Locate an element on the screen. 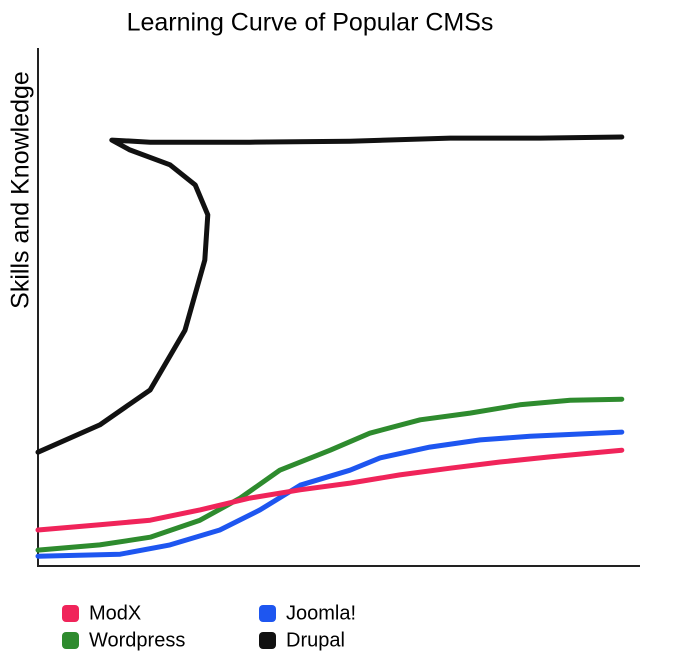 This screenshot has height=672, width=675. legend-label: Wordpress is located at coordinates (137, 640).